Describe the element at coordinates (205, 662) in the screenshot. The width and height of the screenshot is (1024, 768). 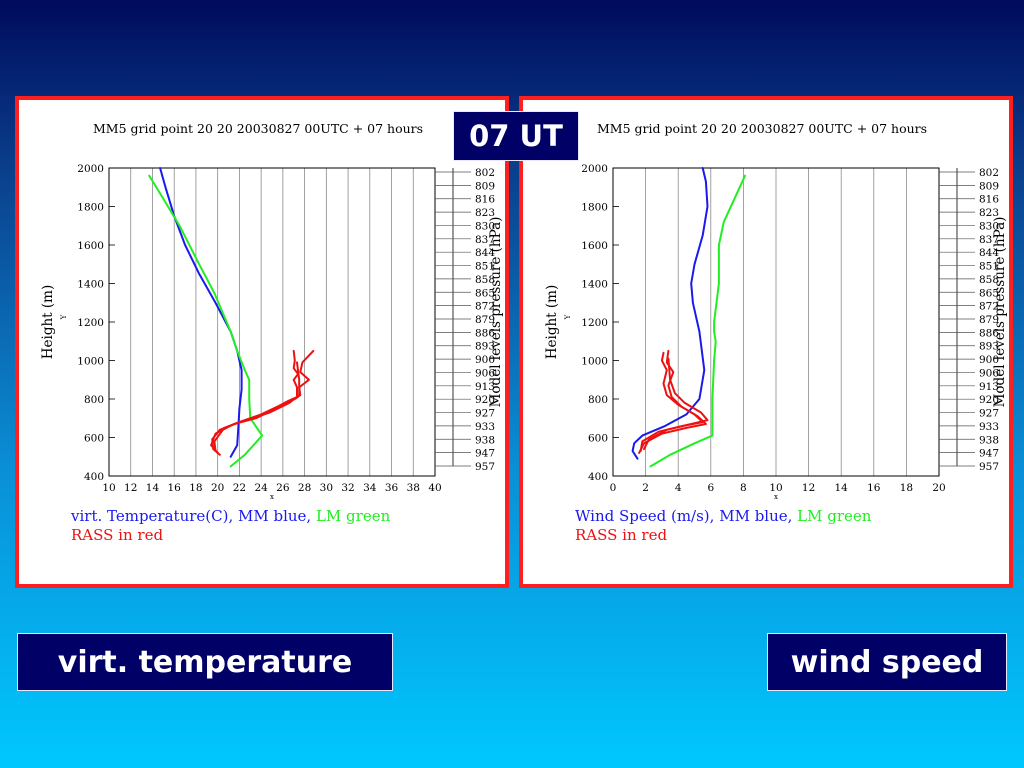
I see `temperature-caption: virt. temperature` at that location.